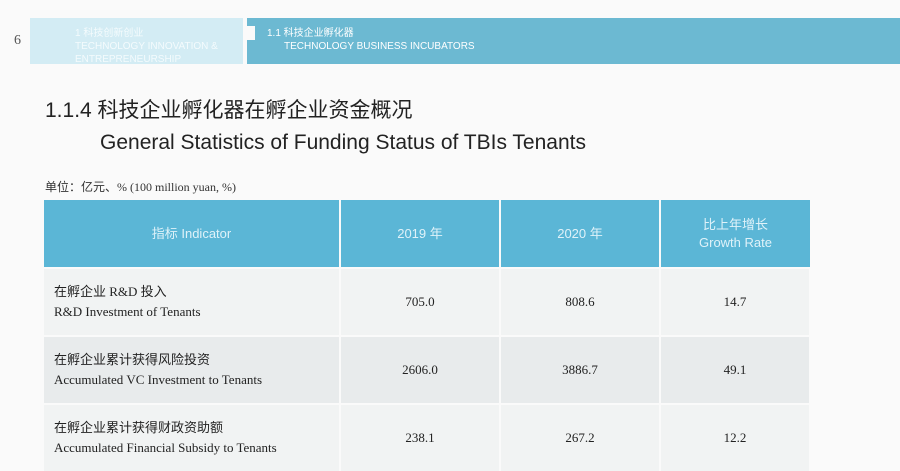 This screenshot has width=900, height=471. I want to click on value-2019: 705.0, so click(420, 301).